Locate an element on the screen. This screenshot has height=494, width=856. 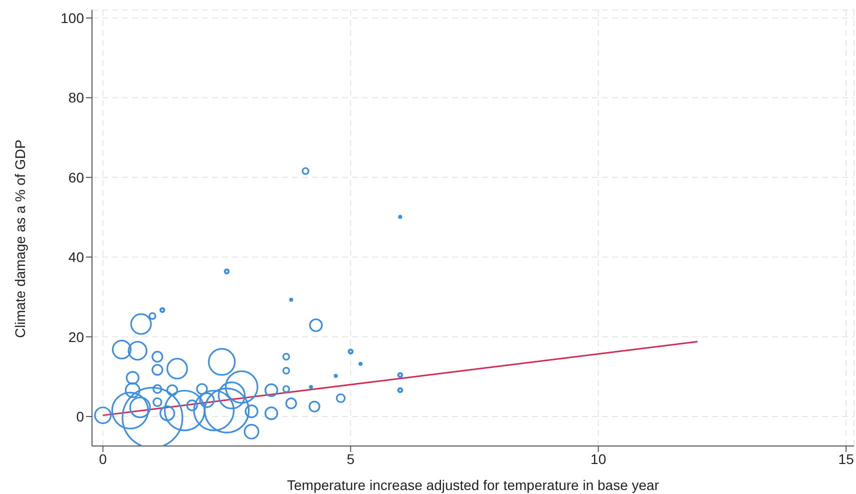
y-tick-label: 40 is located at coordinates (76, 257).